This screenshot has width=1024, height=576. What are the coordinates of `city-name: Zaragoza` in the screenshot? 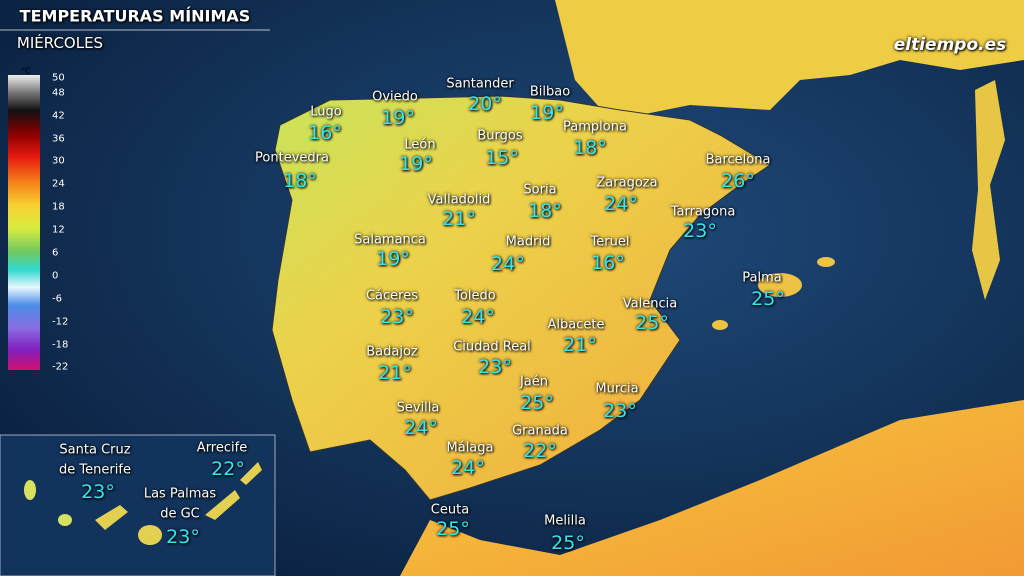 It's located at (627, 183).